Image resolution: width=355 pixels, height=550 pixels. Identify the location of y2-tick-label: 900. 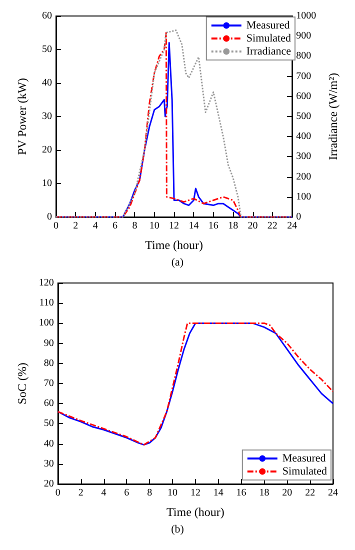
(304, 36).